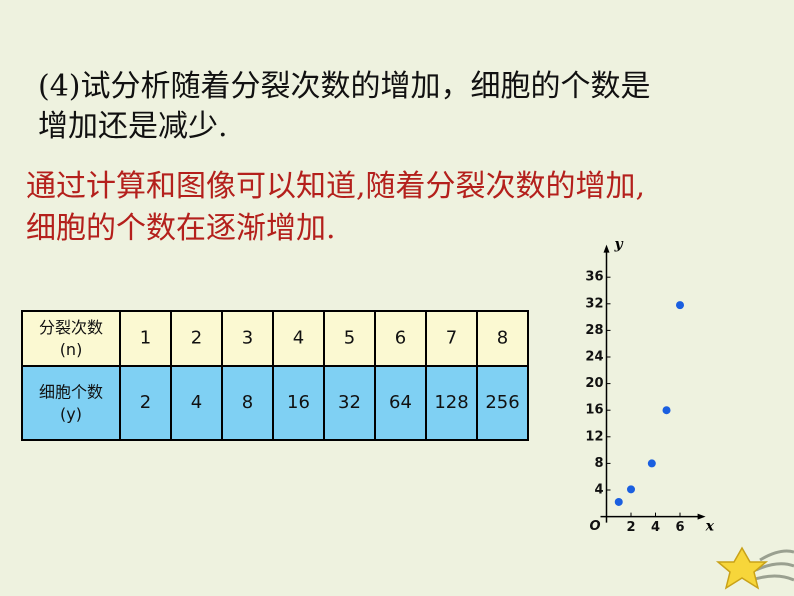 Image resolution: width=794 pixels, height=596 pixels. I want to click on cell: 3, so click(247, 338).